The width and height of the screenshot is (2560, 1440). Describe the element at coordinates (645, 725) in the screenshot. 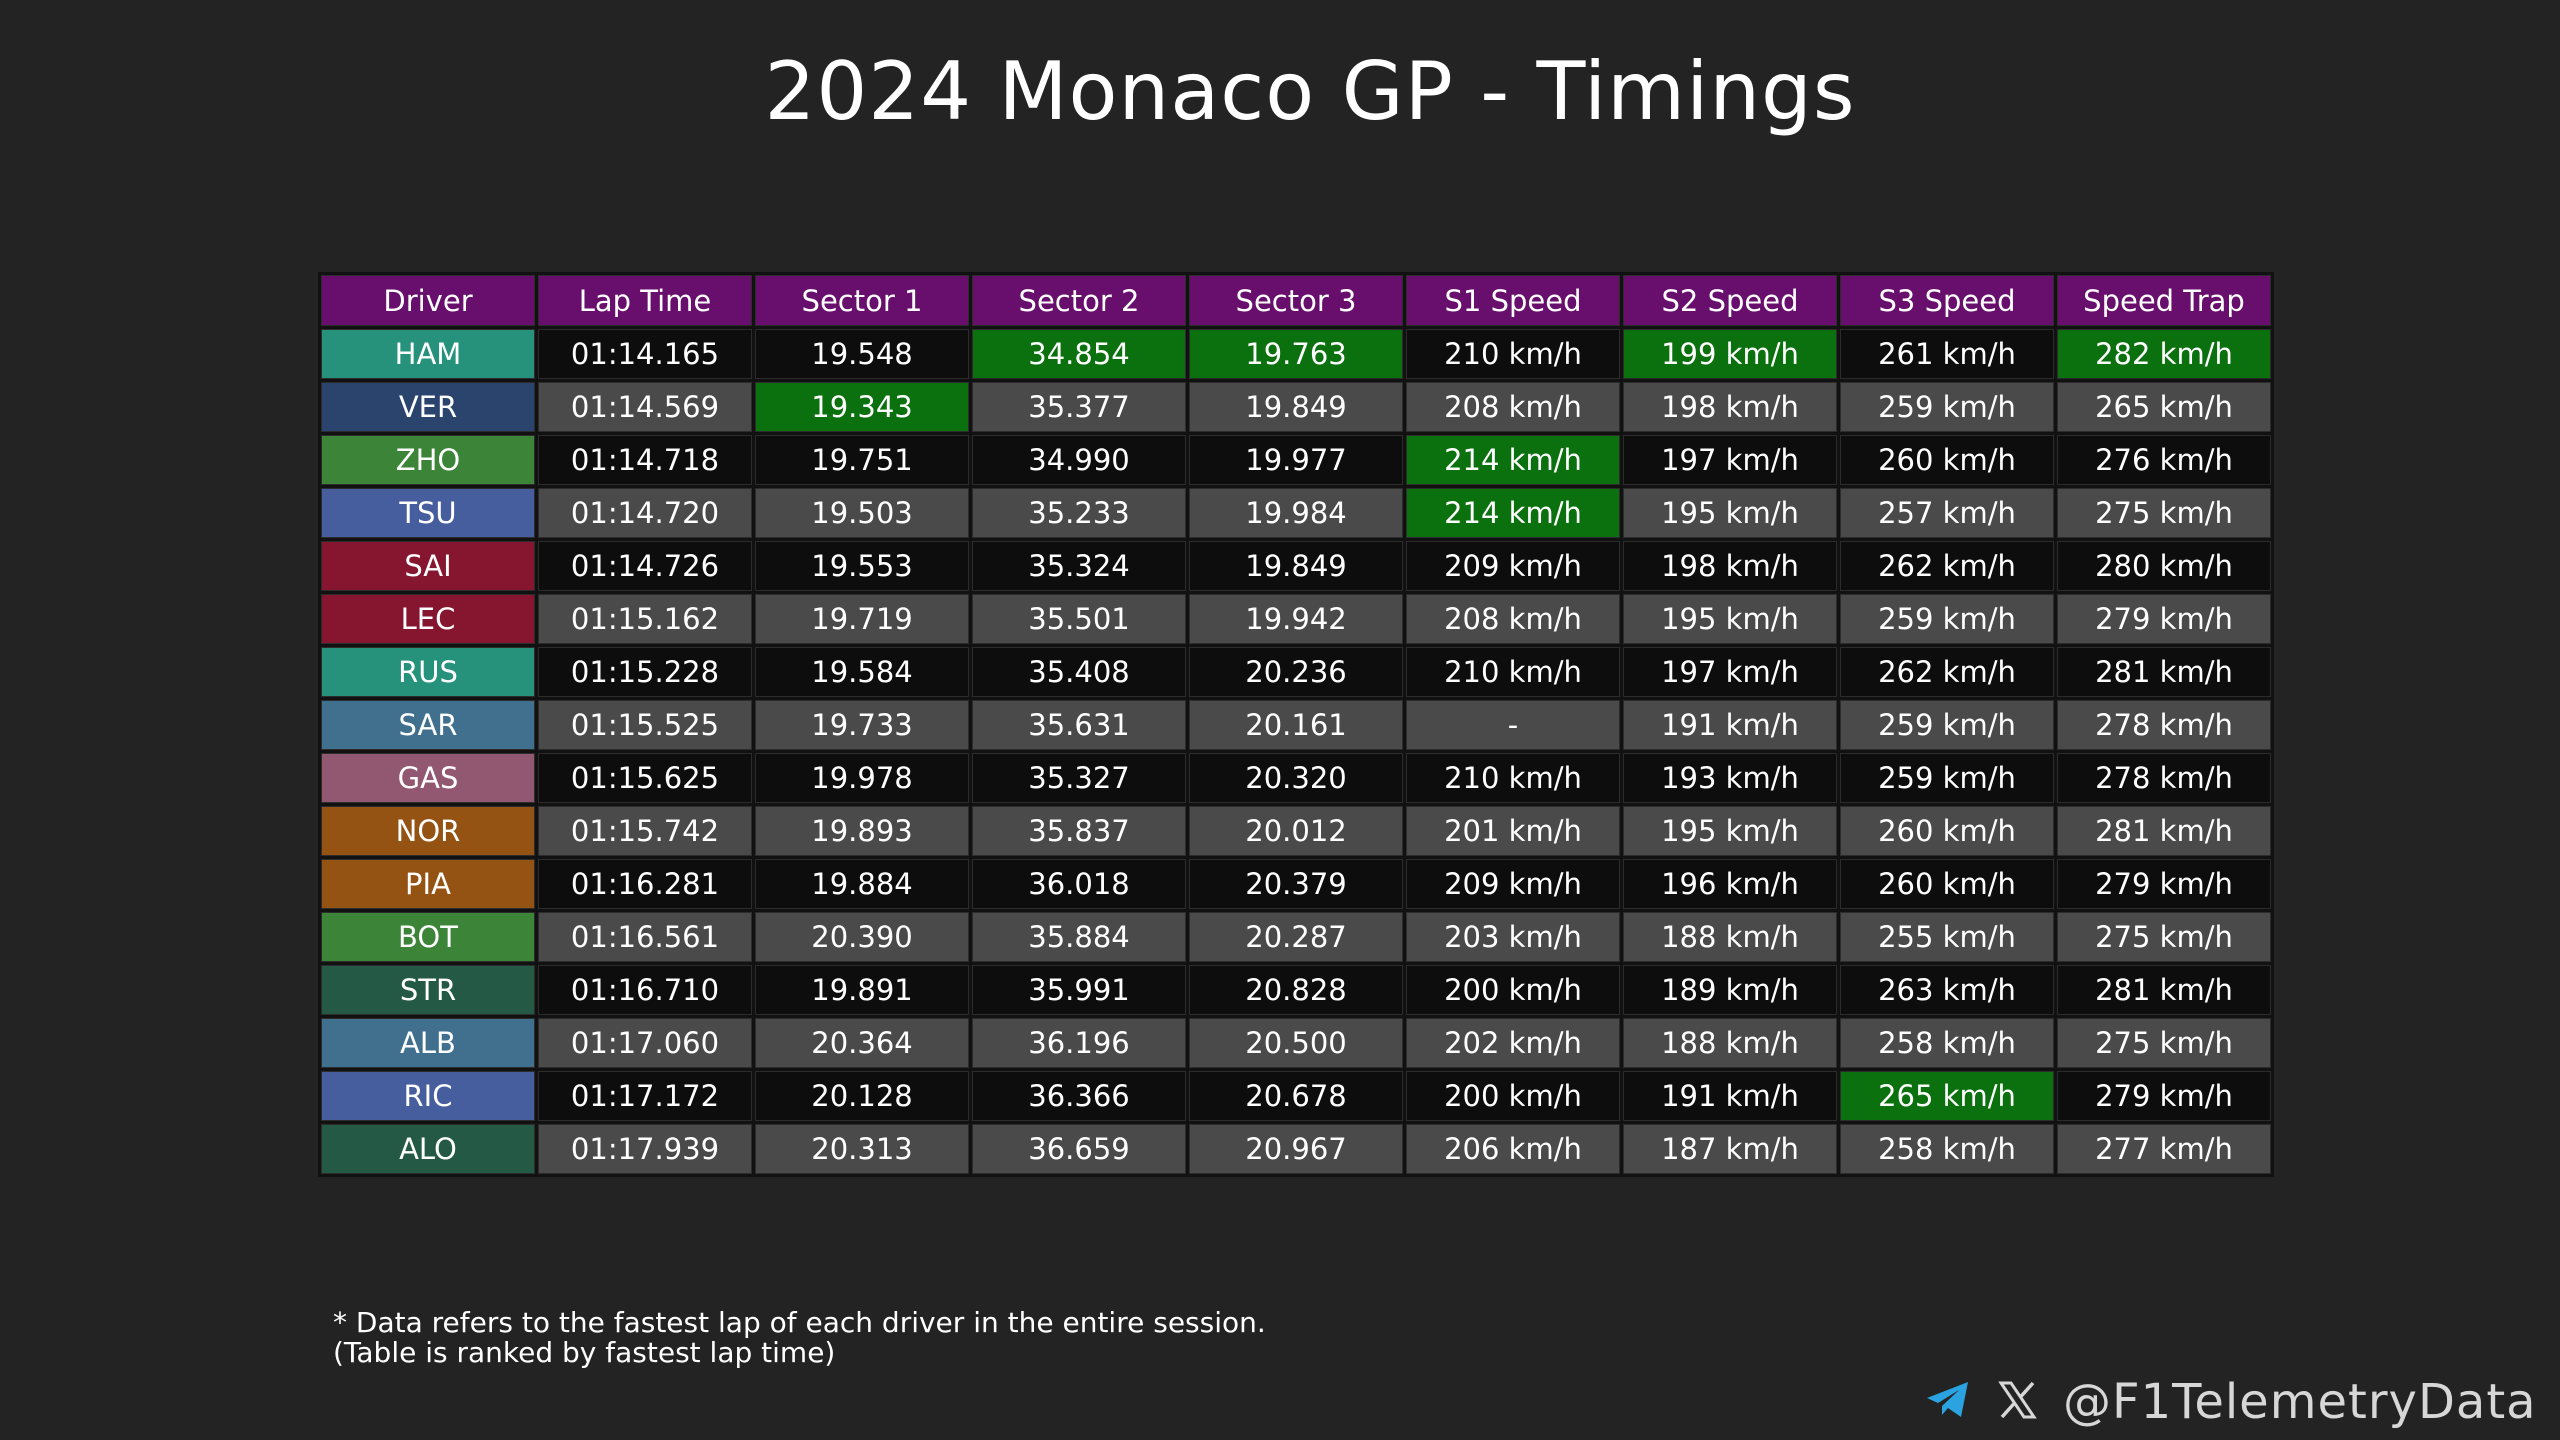

I see `timing-cell: 01:15.525` at that location.